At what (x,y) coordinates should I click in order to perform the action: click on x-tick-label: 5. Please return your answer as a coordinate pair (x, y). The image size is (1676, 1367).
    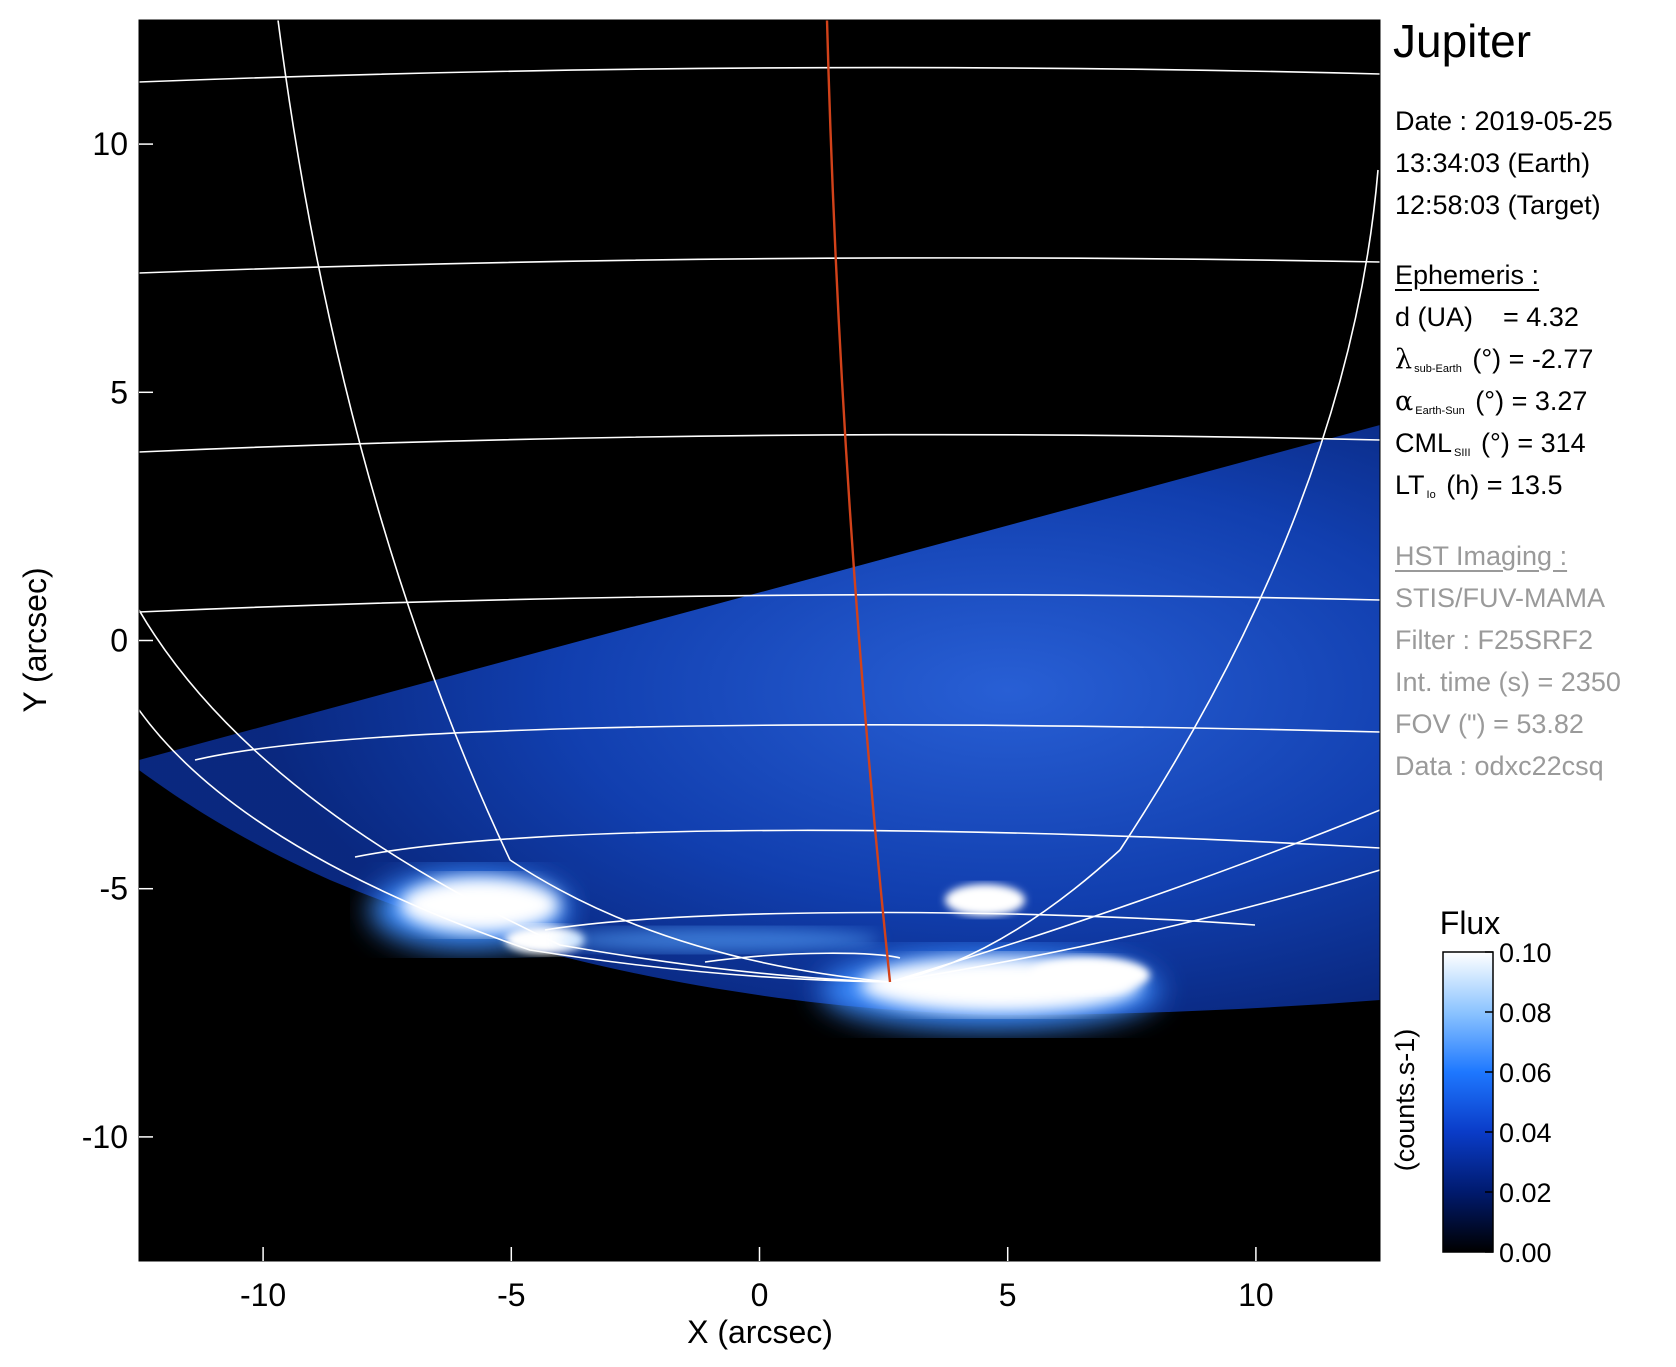
    Looking at the image, I should click on (1008, 1295).